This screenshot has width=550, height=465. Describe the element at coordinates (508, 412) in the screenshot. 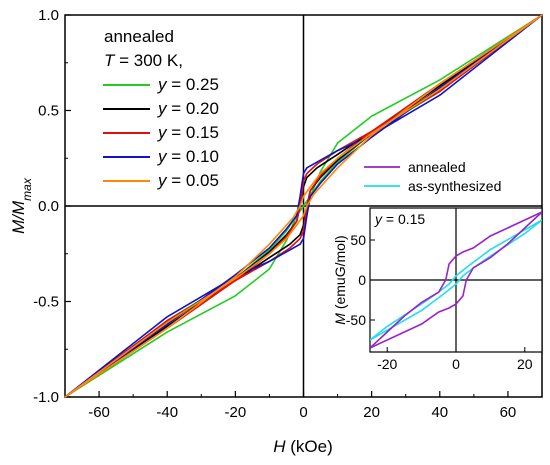

I see `x-tick-label: 60` at that location.